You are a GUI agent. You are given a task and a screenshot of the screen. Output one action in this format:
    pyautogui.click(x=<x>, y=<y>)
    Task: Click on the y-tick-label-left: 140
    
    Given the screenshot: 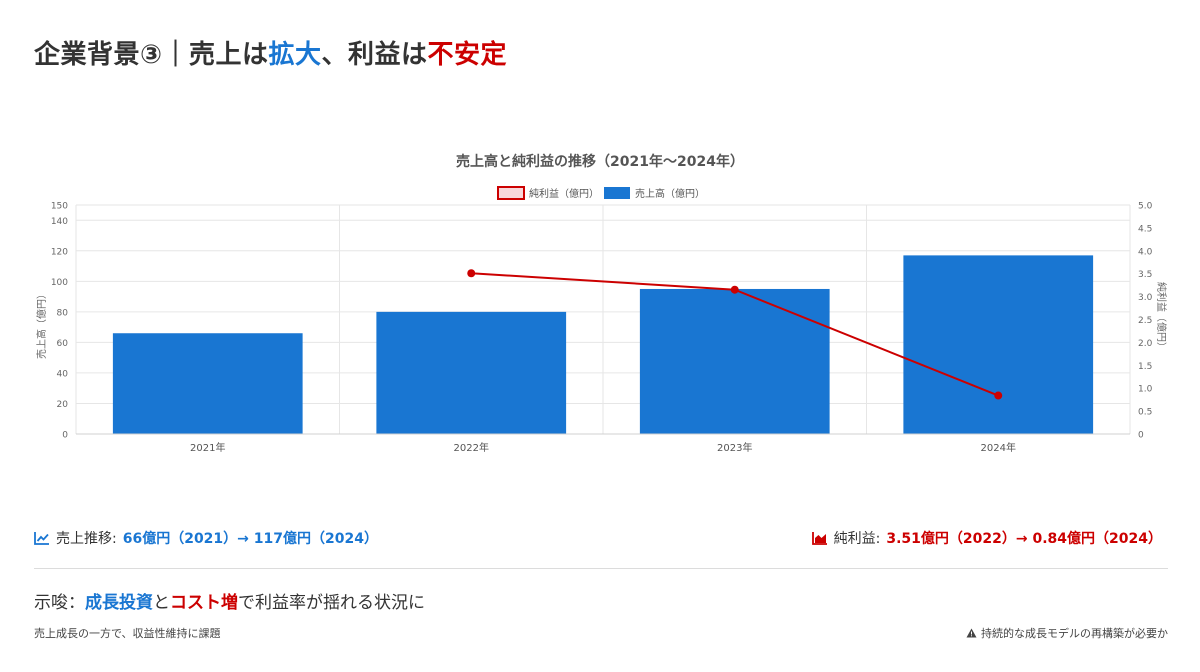 What is the action you would take?
    pyautogui.click(x=59, y=222)
    